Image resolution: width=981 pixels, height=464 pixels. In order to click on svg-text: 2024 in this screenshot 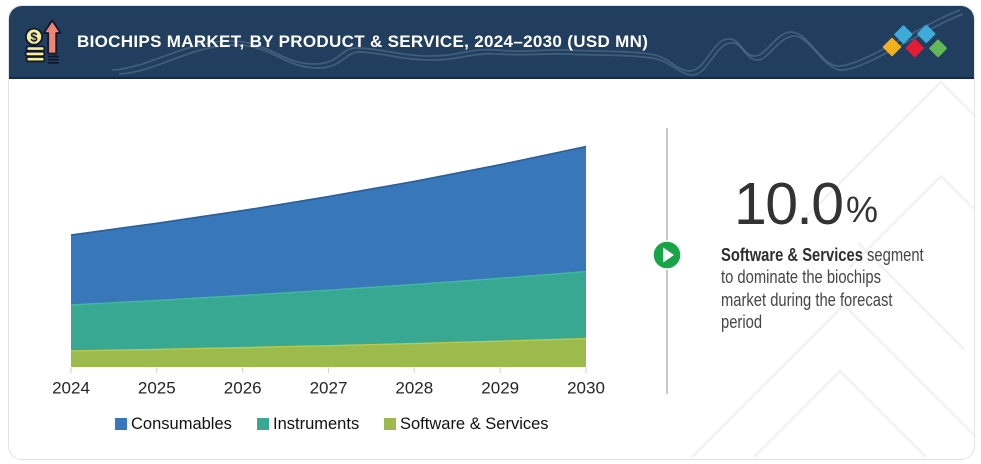, I will do `click(71, 388)`.